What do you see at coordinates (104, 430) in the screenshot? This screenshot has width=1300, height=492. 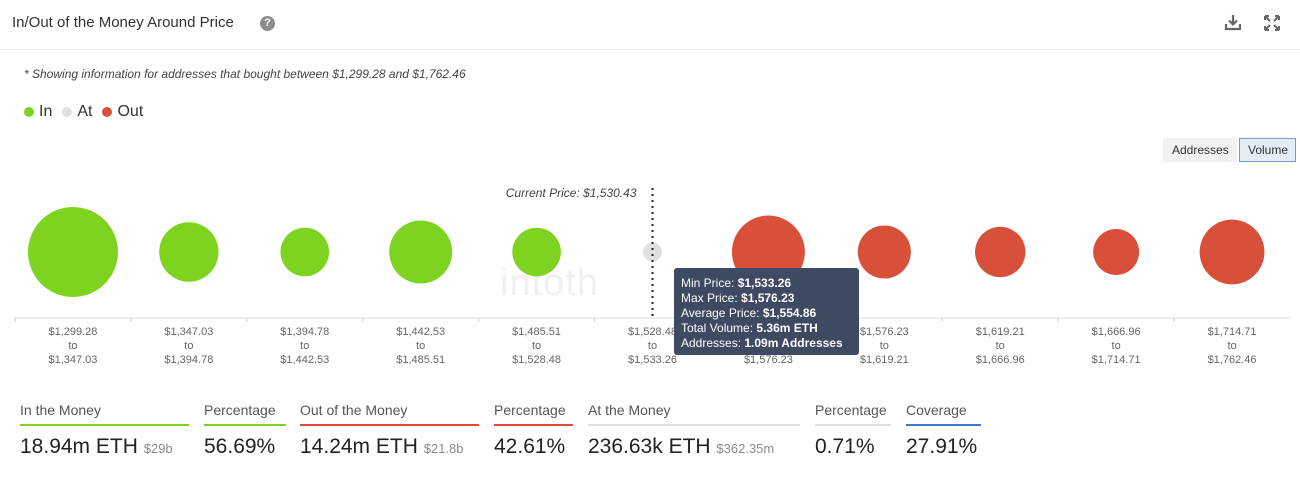 I see `stat-in-the-money: In the Money 18.94m ETH $29b` at bounding box center [104, 430].